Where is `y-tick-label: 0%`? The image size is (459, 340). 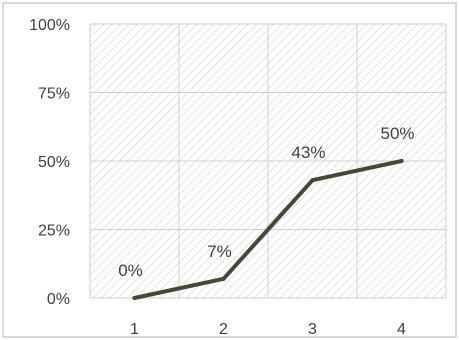 y-tick-label: 0% is located at coordinates (58, 299).